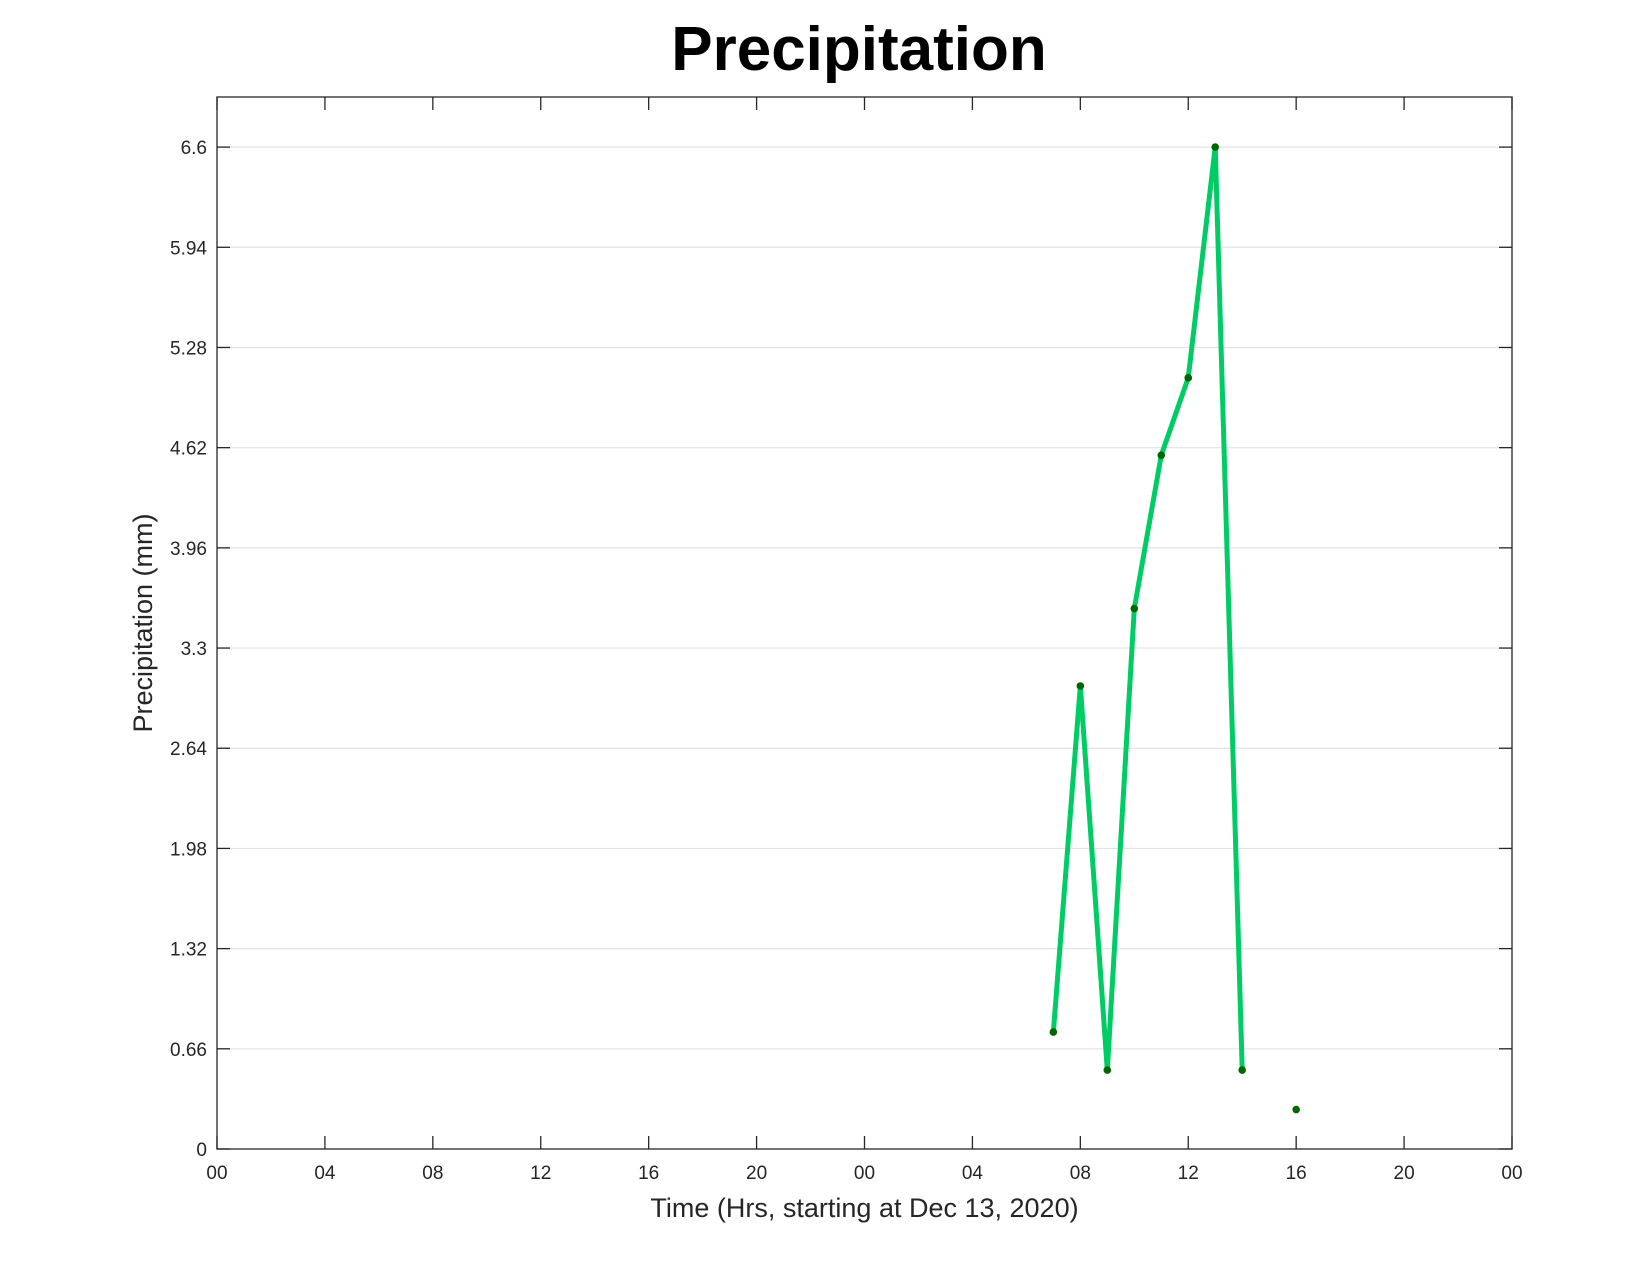 Image resolution: width=1650 pixels, height=1275 pixels. What do you see at coordinates (864, 1208) in the screenshot?
I see `x-axis-label: Time (Hrs, starting at Dec 13, 2020)` at bounding box center [864, 1208].